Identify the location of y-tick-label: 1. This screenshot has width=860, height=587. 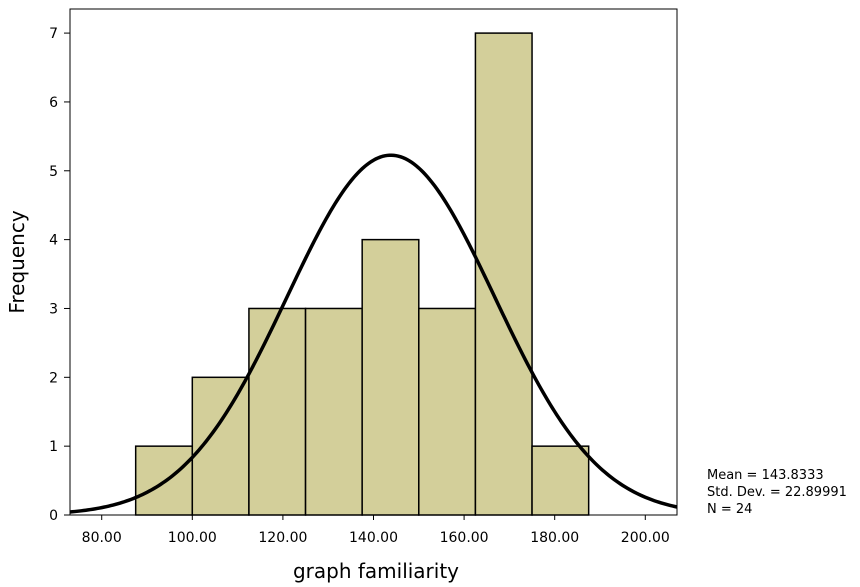
(53, 447).